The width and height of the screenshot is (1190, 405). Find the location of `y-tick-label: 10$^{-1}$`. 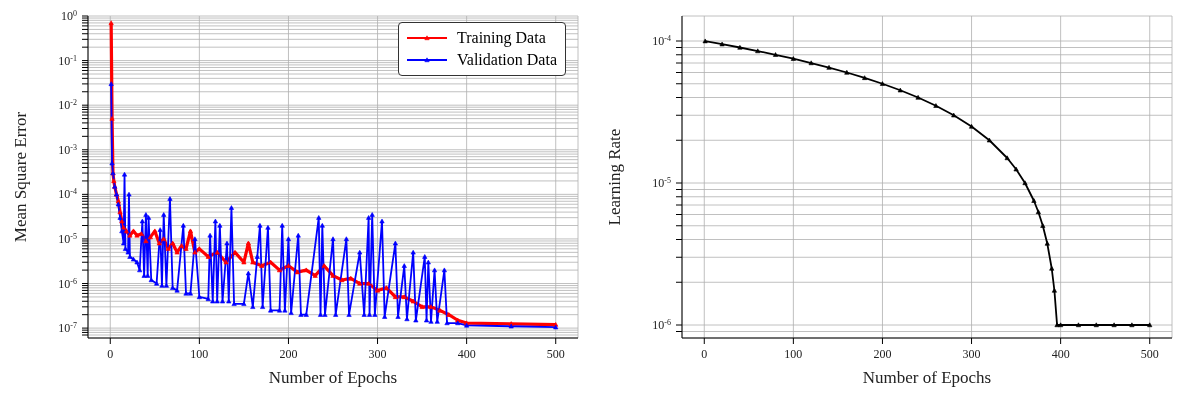

y-tick-label: 10$^{-1}$ is located at coordinates (67, 60).